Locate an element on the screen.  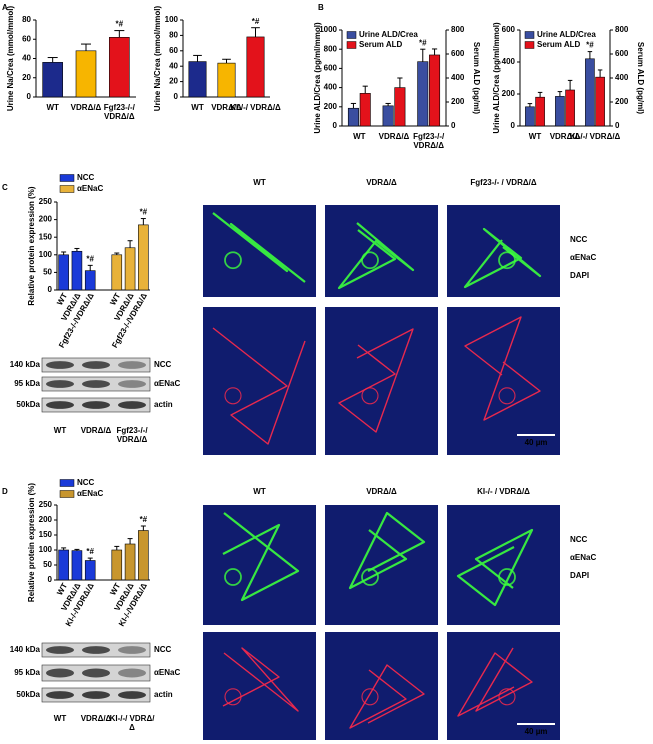
y2-tick-label: 0 is located at coordinates (453, 125).